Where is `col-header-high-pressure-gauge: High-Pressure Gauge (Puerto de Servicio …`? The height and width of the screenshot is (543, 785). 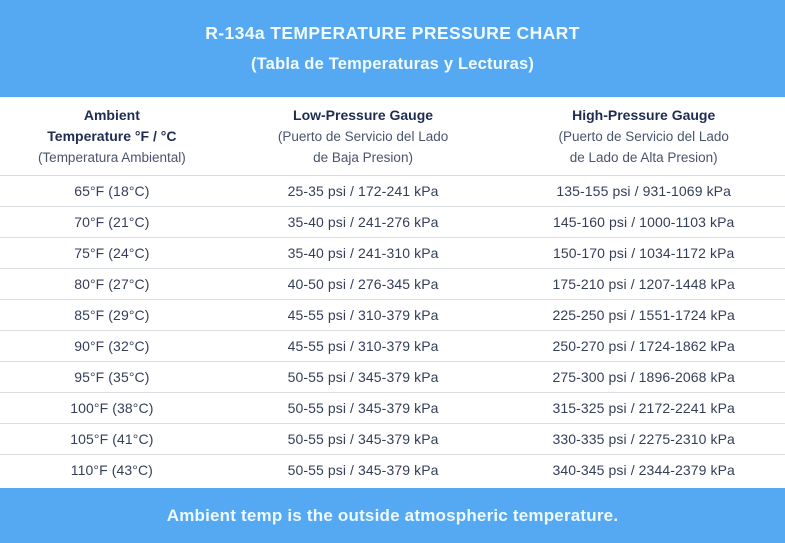 col-header-high-pressure-gauge: High-Pressure Gauge (Puerto de Servicio … is located at coordinates (643, 136).